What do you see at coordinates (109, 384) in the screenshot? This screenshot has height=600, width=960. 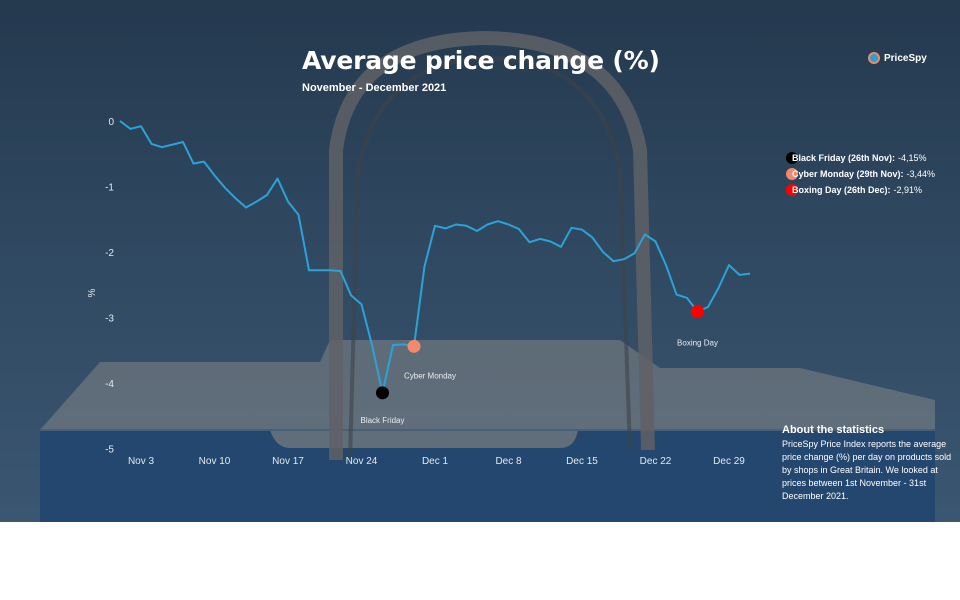 I see `y-tick-label: -4` at bounding box center [109, 384].